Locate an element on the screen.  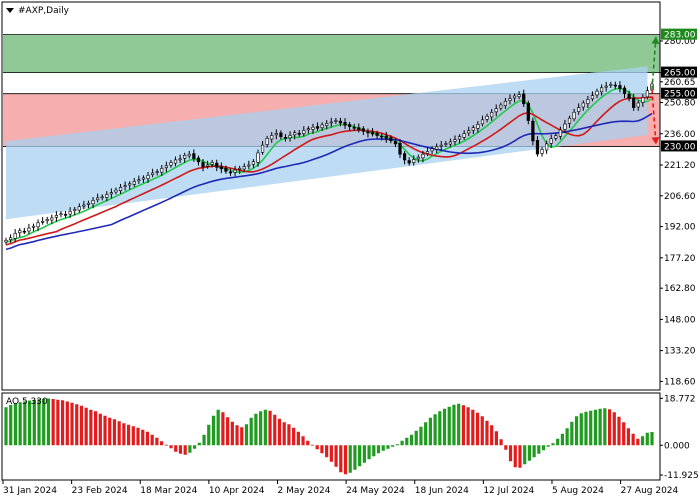
price-tick-label: 133.20 is located at coordinates (680, 352).